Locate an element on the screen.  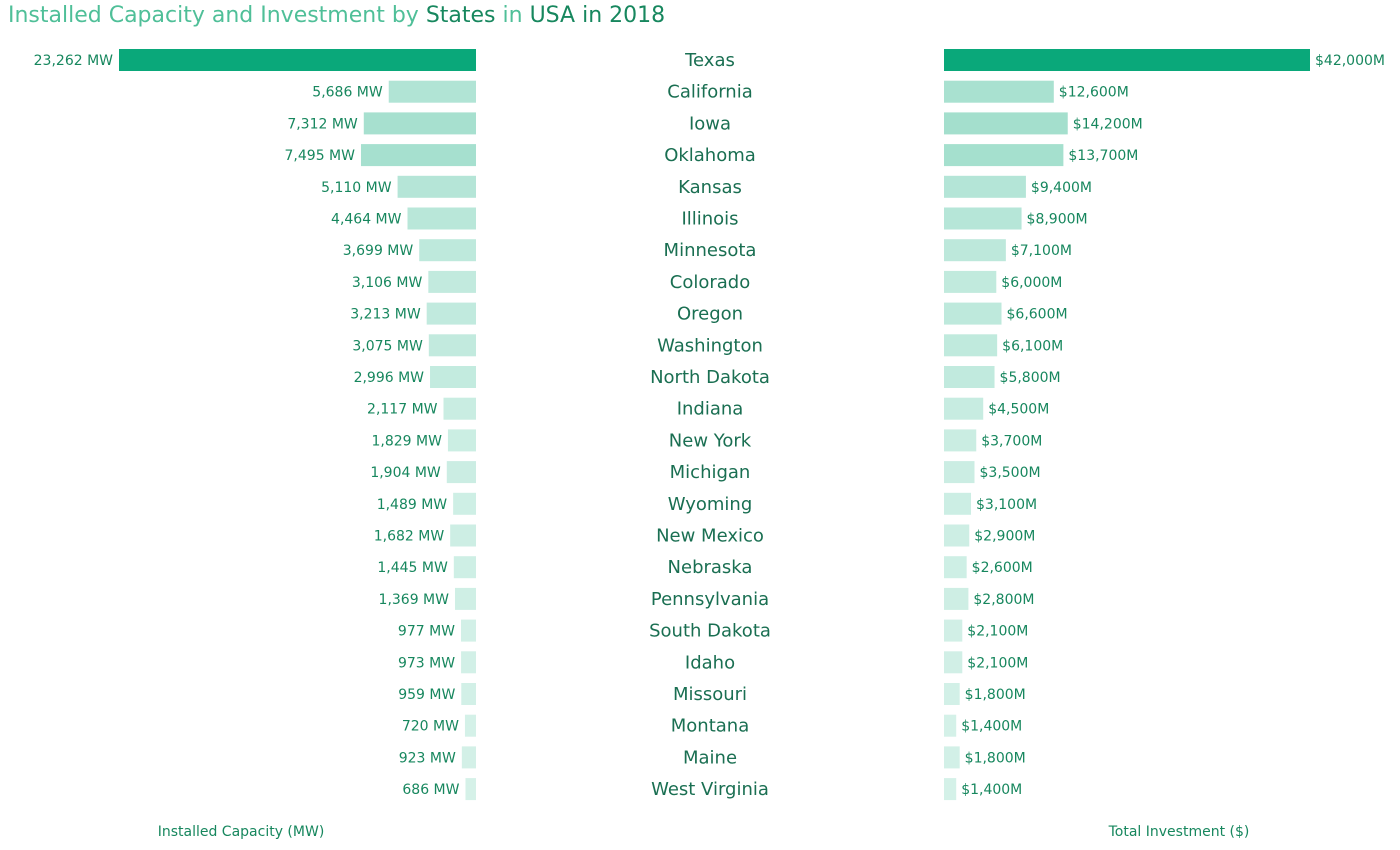
capacity-label-washington: 3,075 MW is located at coordinates (387, 346).